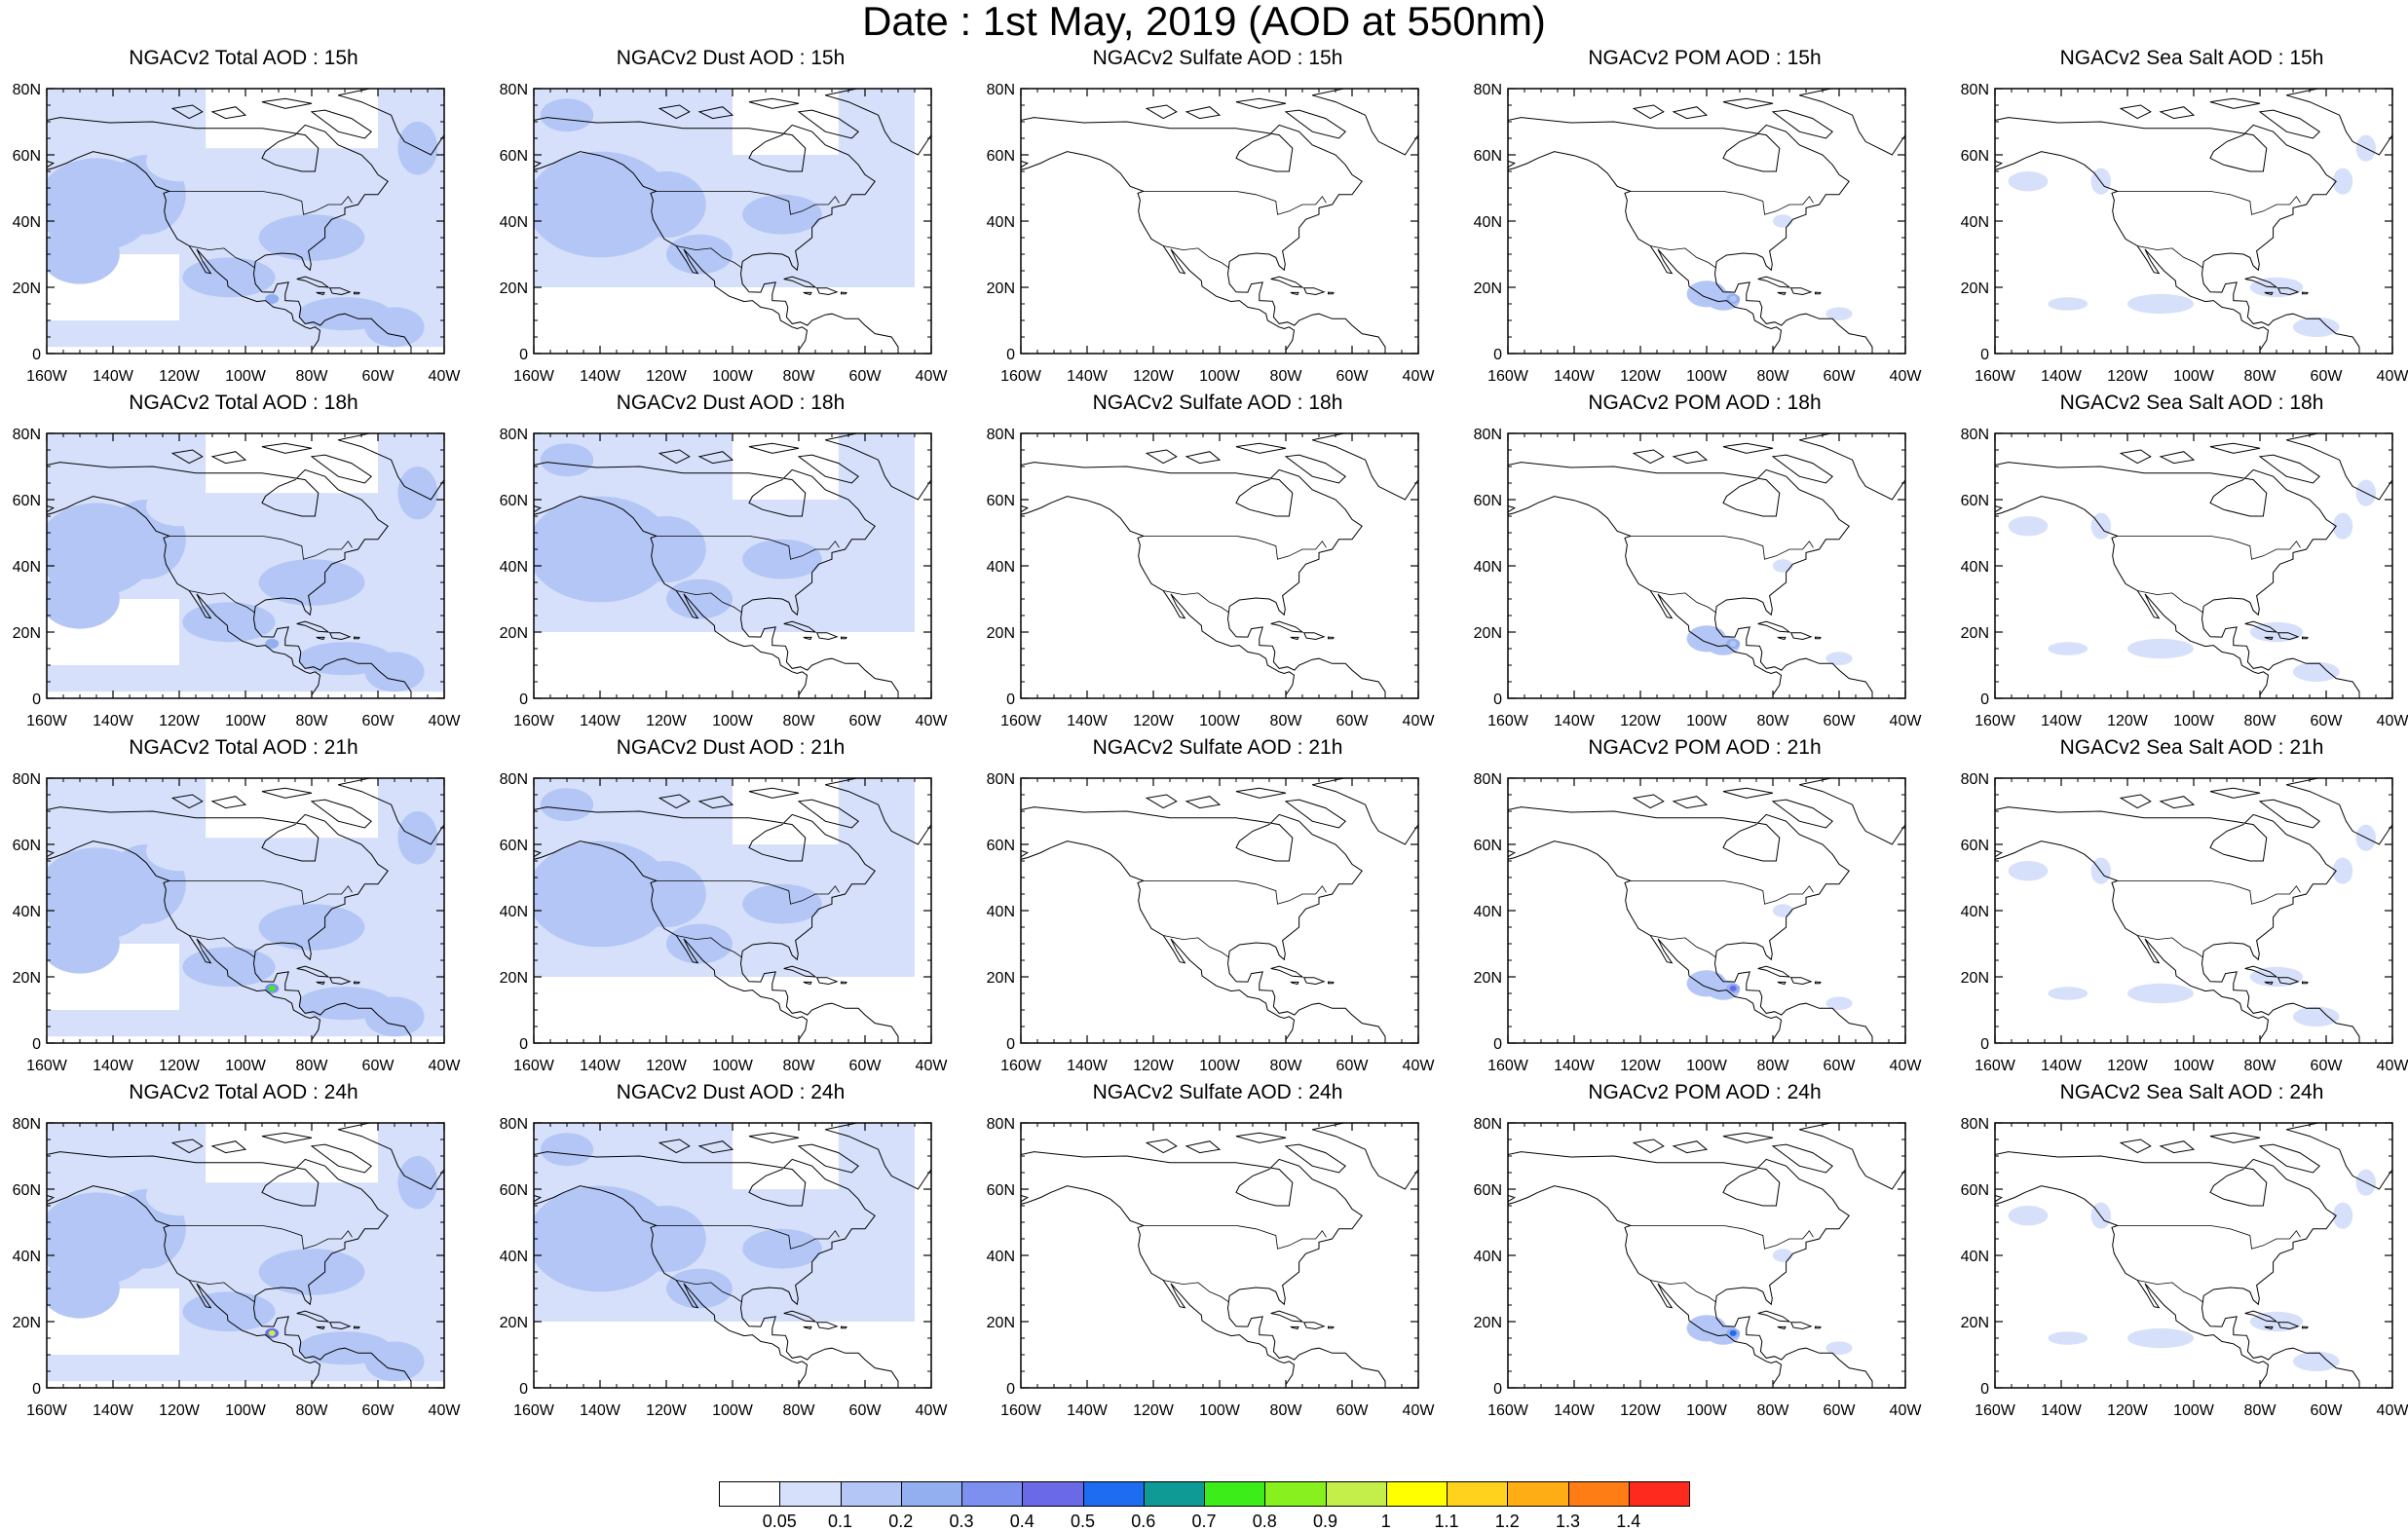 Image resolution: width=2408 pixels, height=1531 pixels. Describe the element at coordinates (779, 1521) in the screenshot. I see `colorbar-label: 0.05` at that location.